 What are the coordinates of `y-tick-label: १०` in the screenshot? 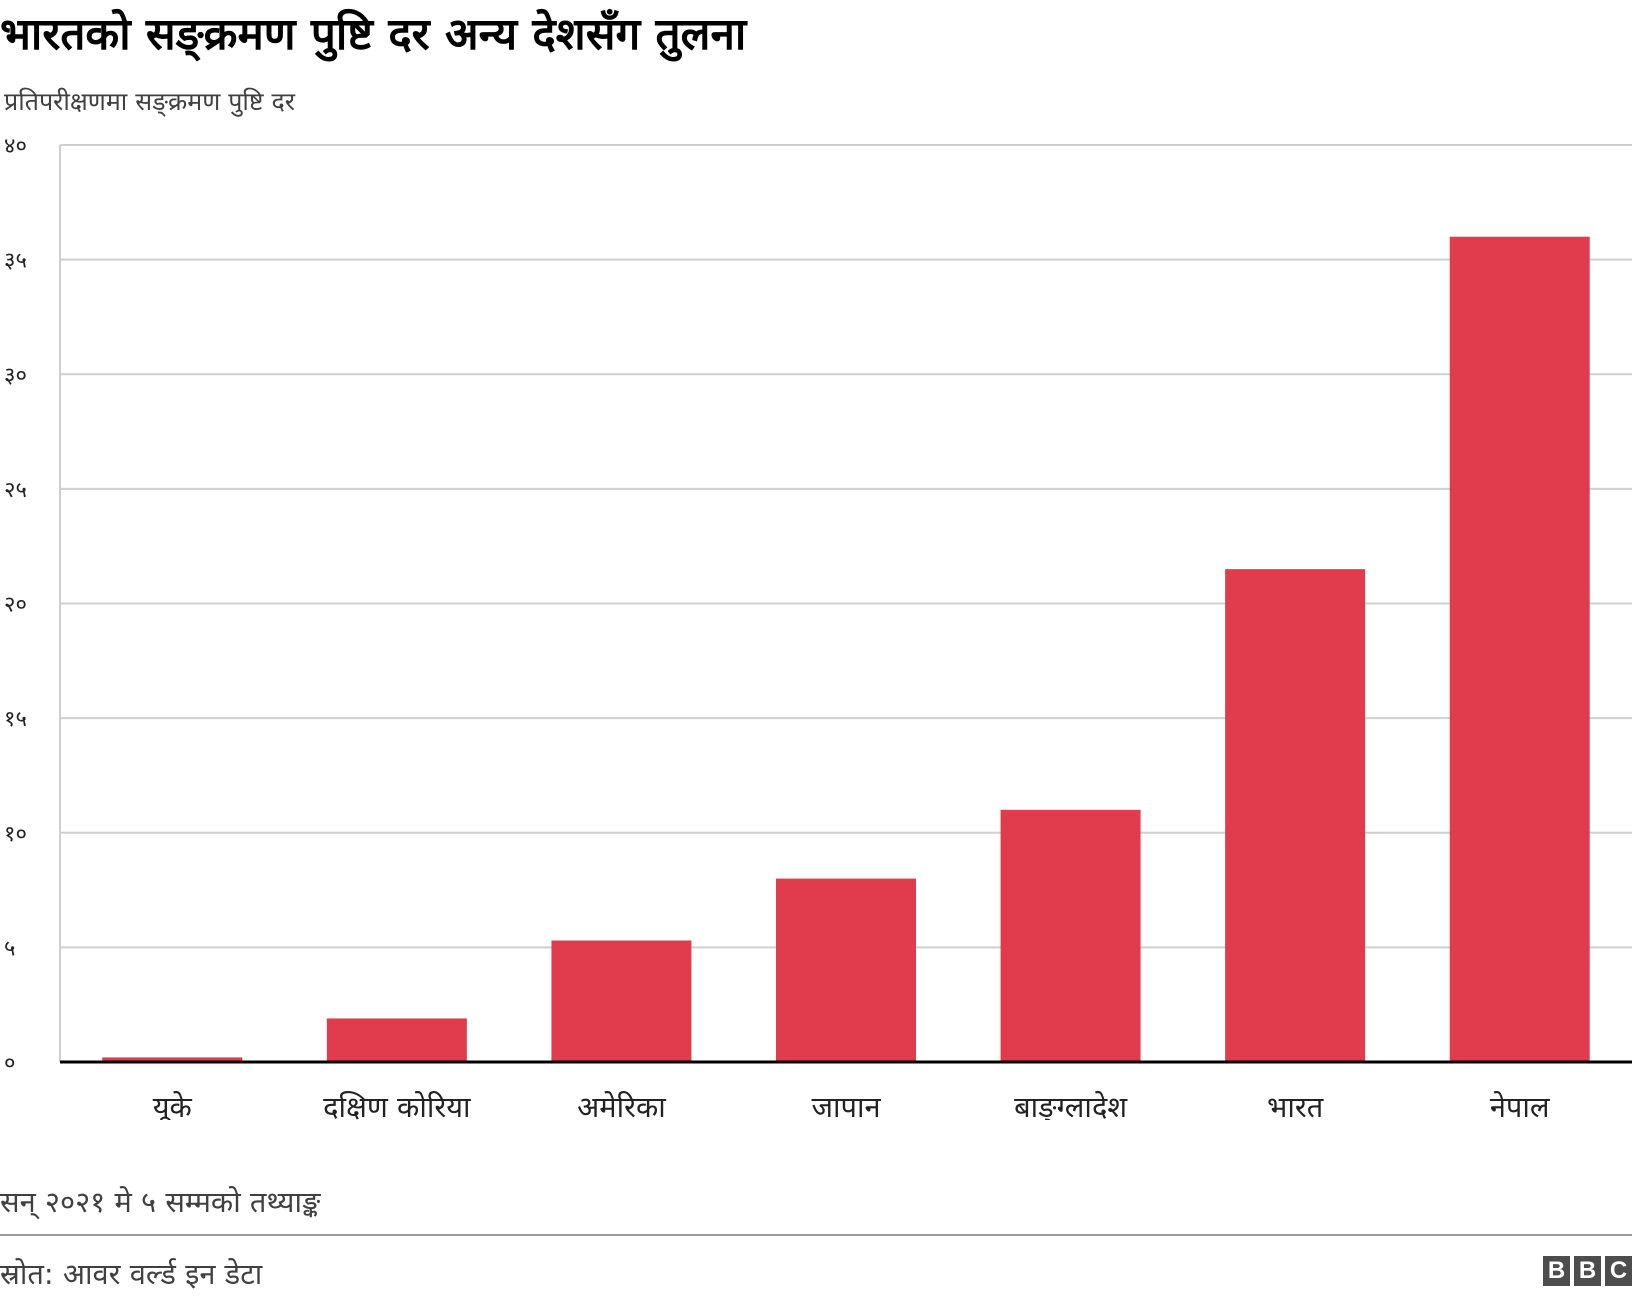 It's located at (15, 834).